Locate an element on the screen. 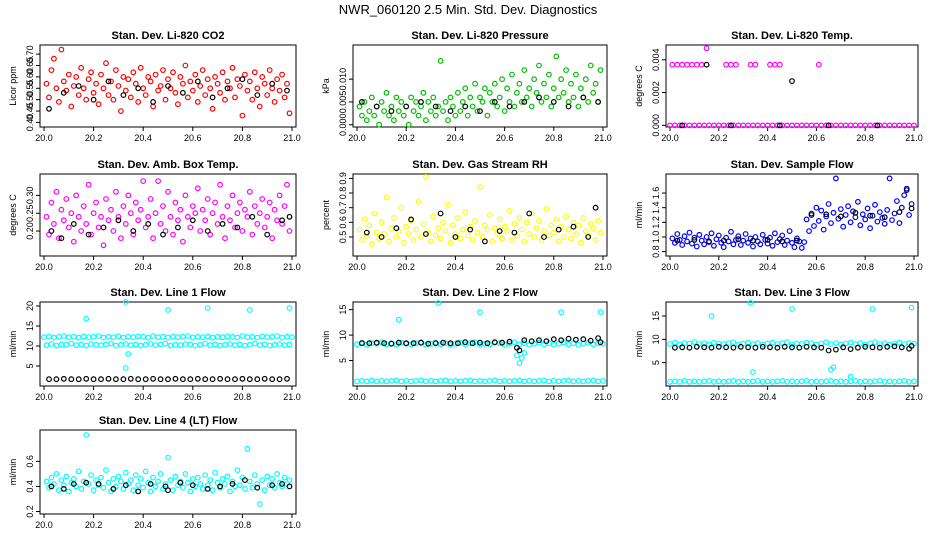  y-tick-label: 10 is located at coordinates (656, 339).